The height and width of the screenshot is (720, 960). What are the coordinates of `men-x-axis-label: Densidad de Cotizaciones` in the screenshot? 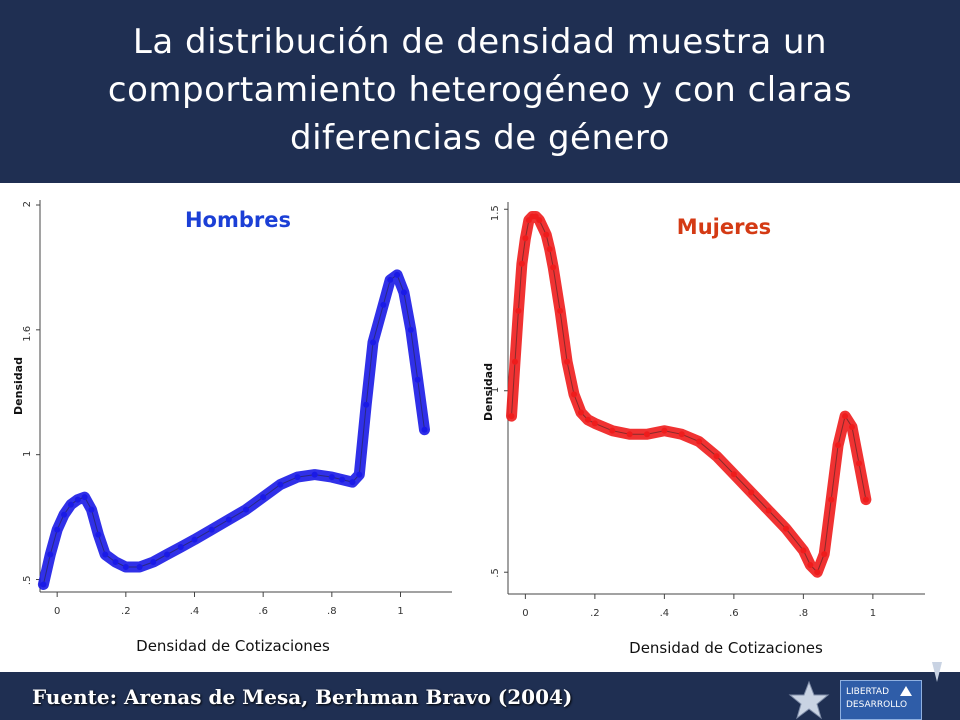 It's located at (233, 646).